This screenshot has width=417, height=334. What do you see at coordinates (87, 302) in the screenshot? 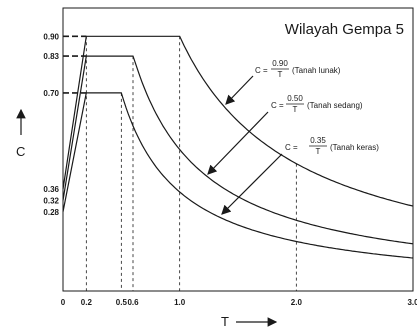
I see `x-tick-label: 0.2` at bounding box center [87, 302].